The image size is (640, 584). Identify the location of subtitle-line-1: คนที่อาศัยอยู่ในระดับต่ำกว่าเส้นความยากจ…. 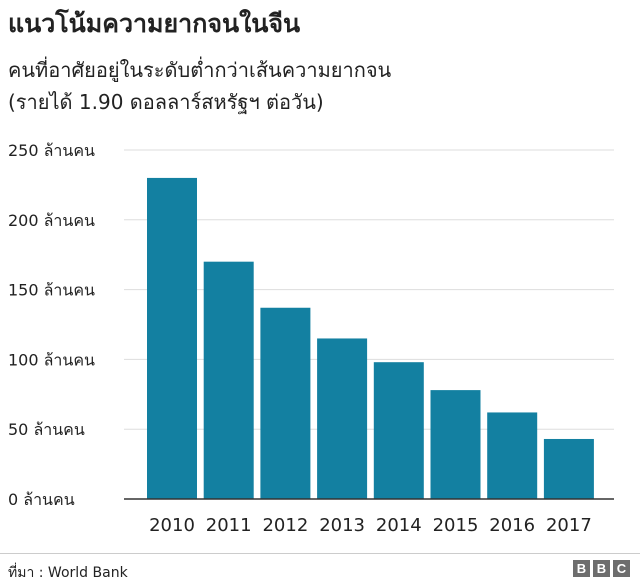
(200, 70).